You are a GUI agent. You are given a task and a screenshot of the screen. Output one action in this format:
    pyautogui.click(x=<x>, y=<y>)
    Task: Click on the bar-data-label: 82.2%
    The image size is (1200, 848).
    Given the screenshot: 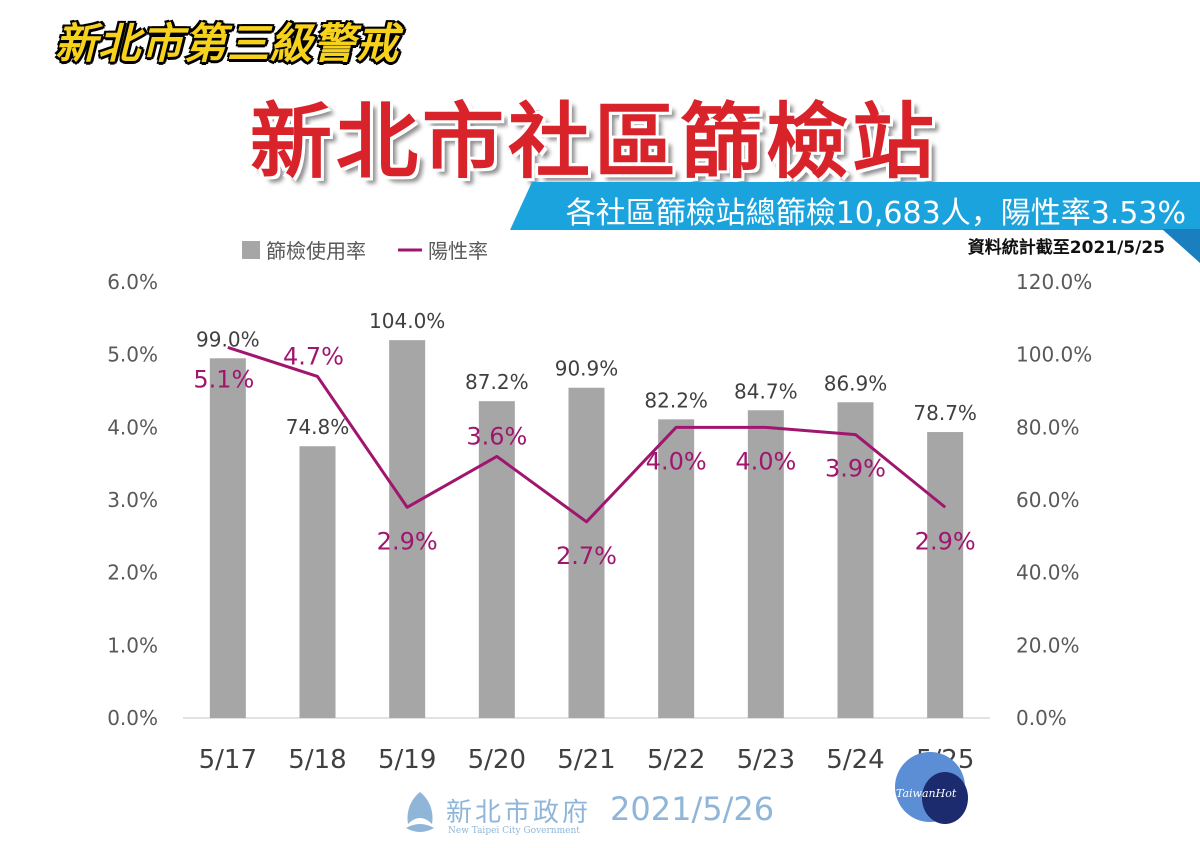 What is the action you would take?
    pyautogui.click(x=676, y=400)
    